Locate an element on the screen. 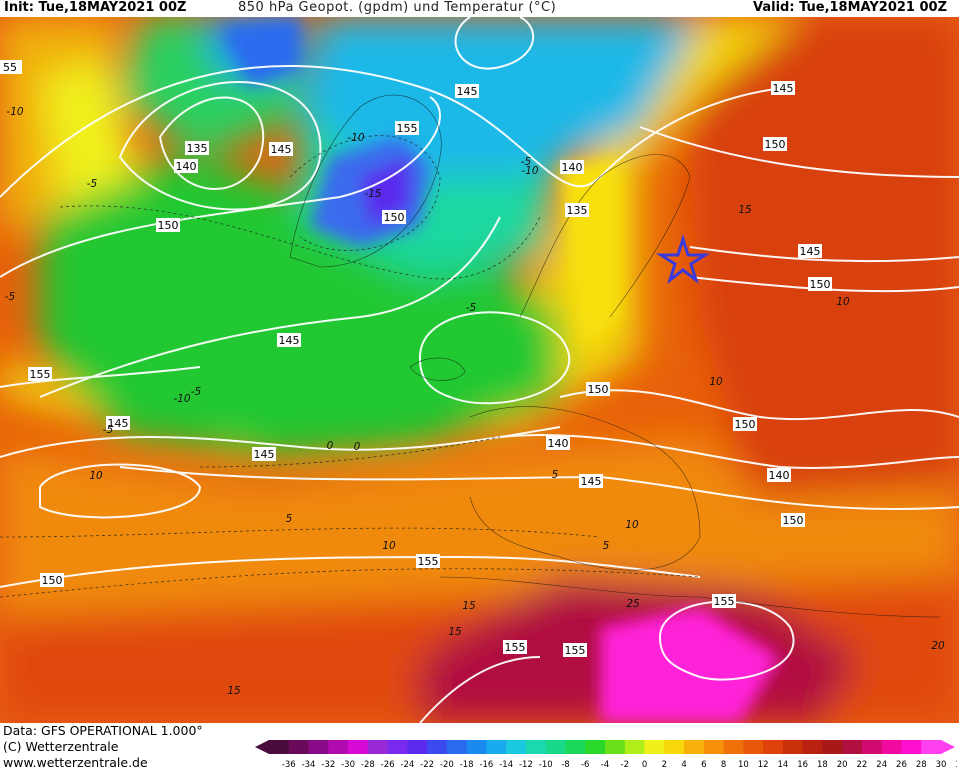 The image size is (959, 770). isoline-155-sahara is located at coordinates (726, 640).